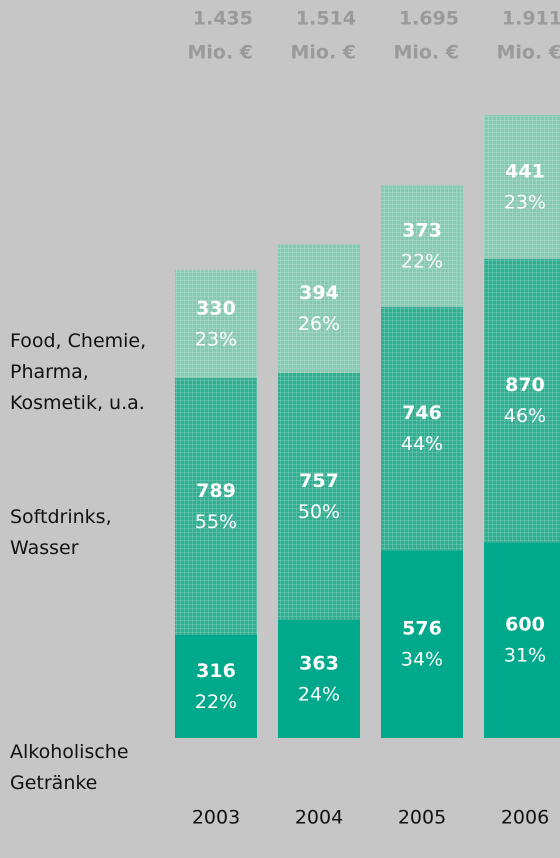  Describe the element at coordinates (525, 625) in the screenshot. I see `value-label: 600` at that location.